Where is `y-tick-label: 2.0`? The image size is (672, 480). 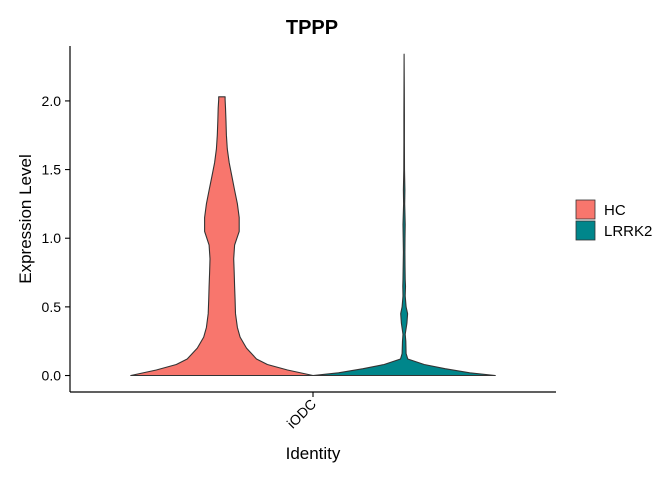 y-tick-label: 2.0 is located at coordinates (52, 101).